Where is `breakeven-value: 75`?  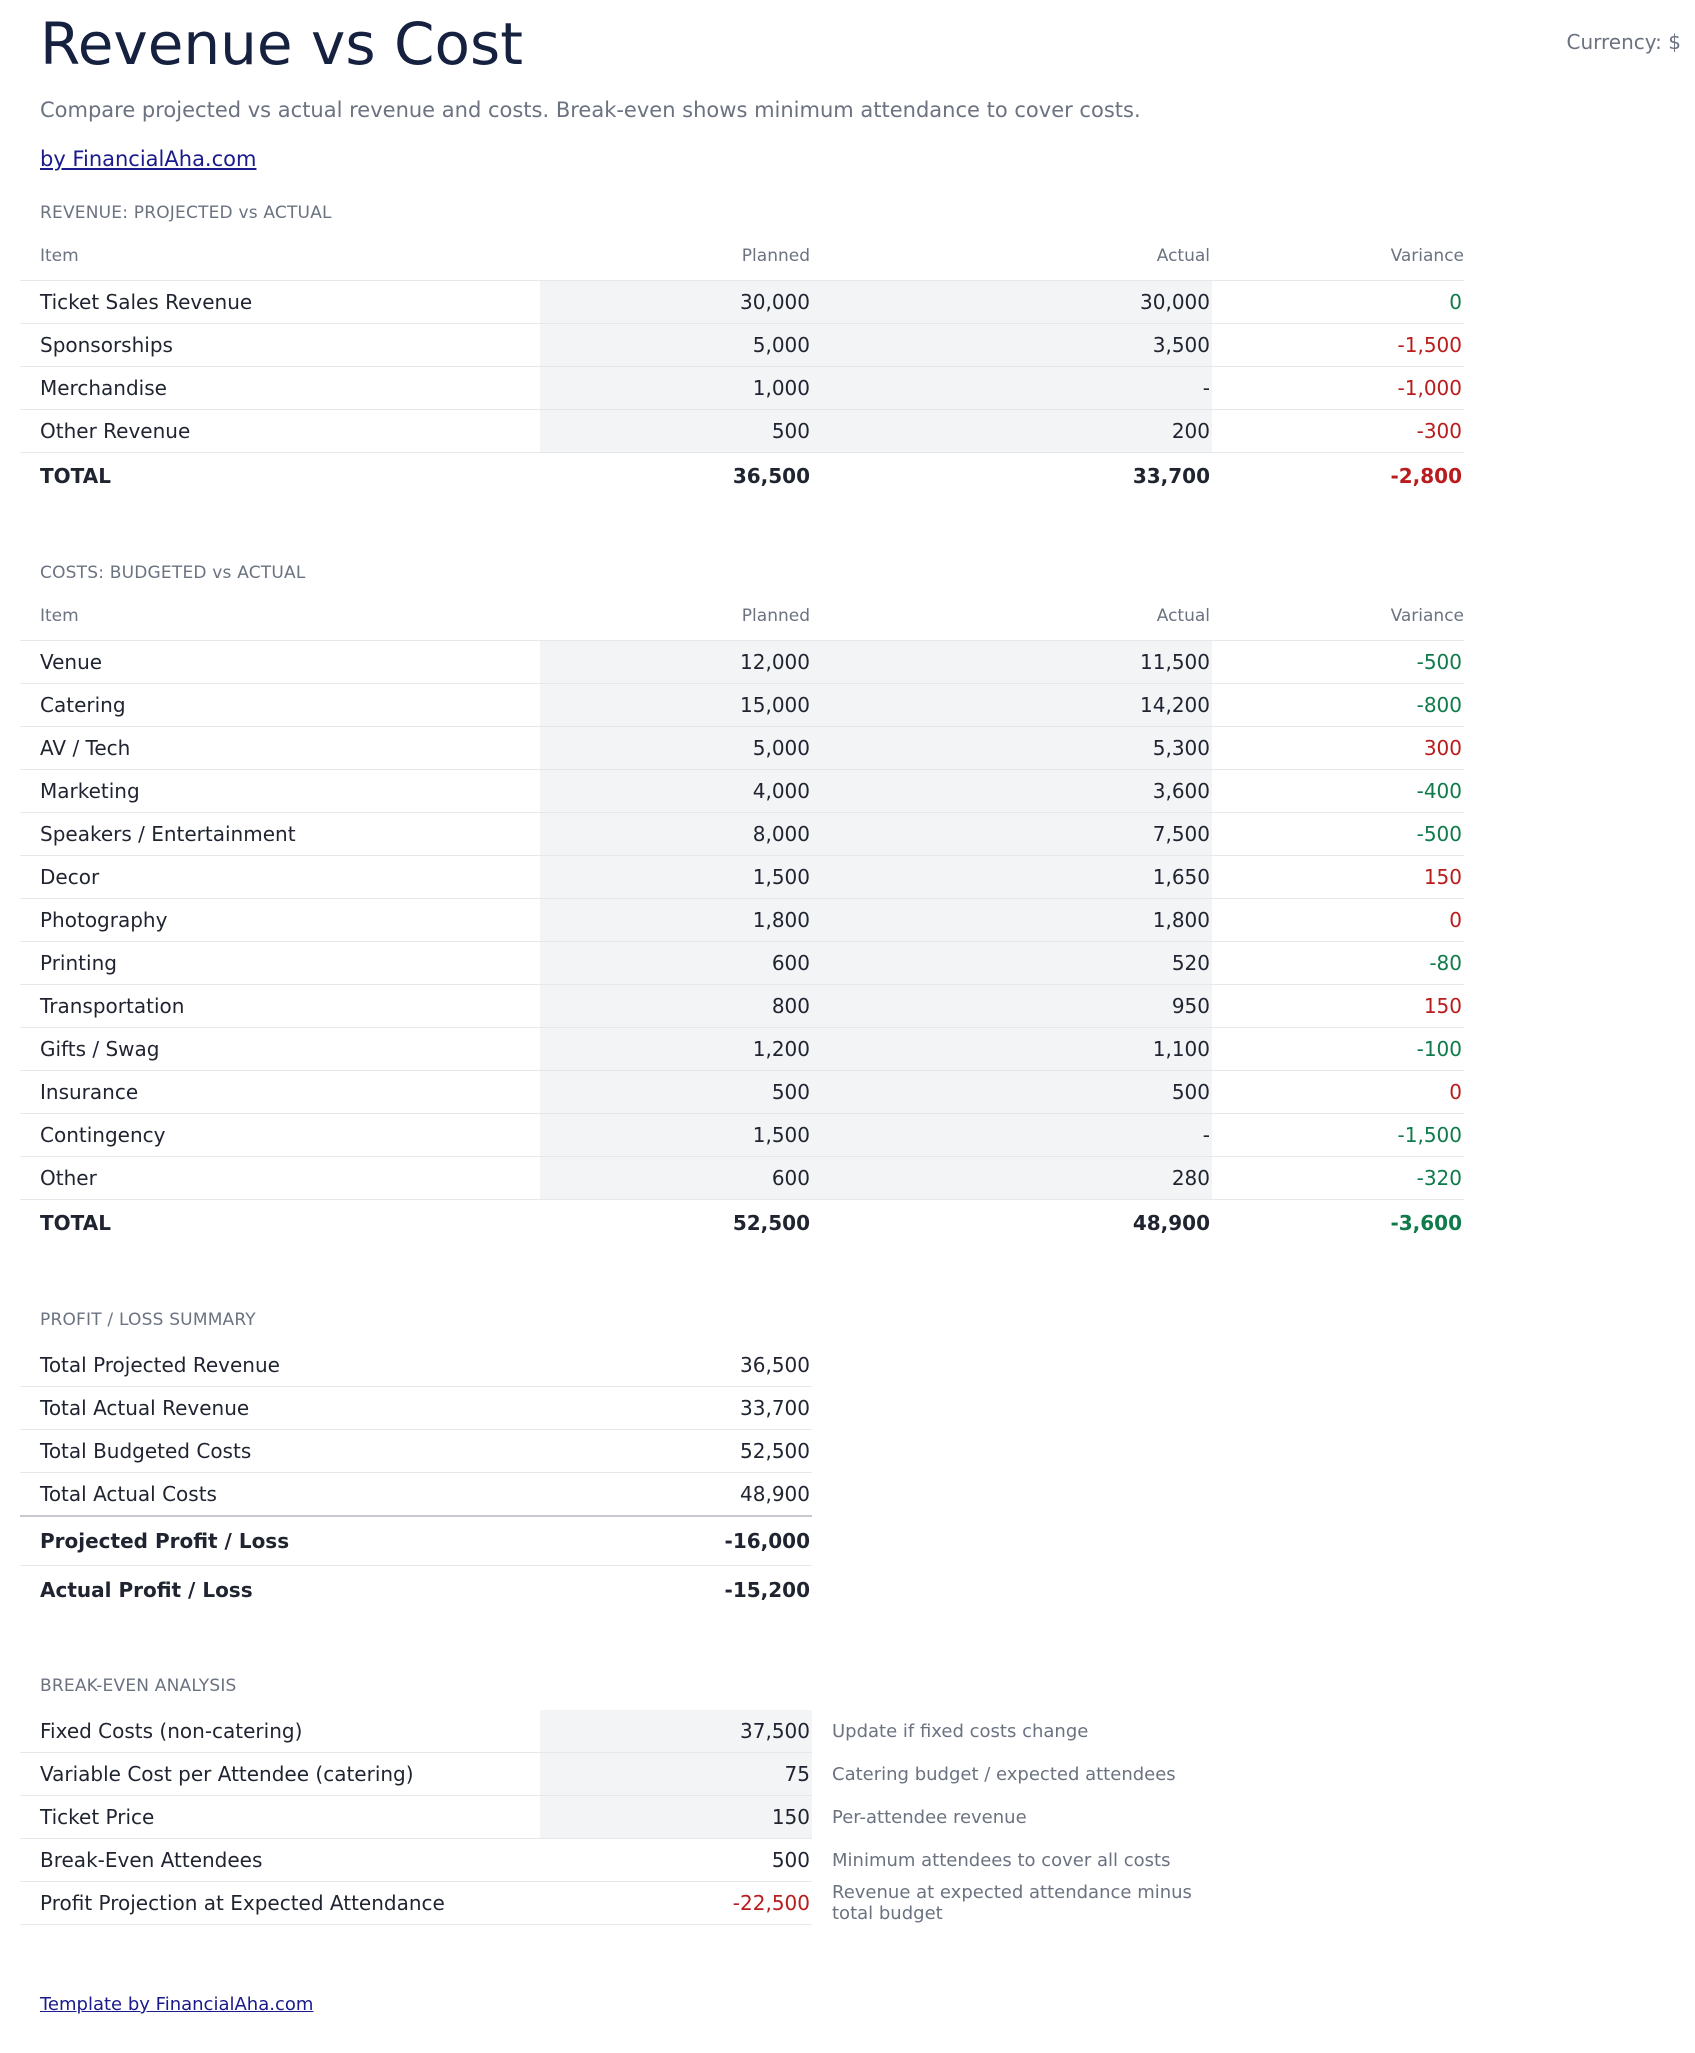
breakeven-value: 75 is located at coordinates (676, 1774).